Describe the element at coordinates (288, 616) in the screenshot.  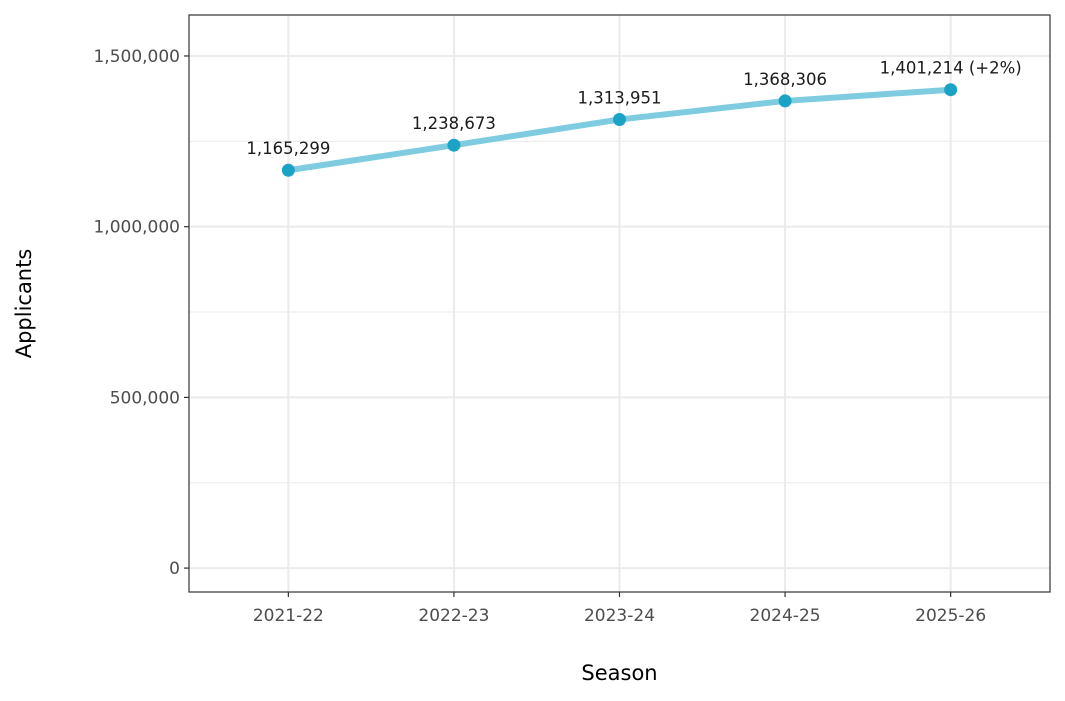
I see `x-tick-label: 2021-22` at that location.